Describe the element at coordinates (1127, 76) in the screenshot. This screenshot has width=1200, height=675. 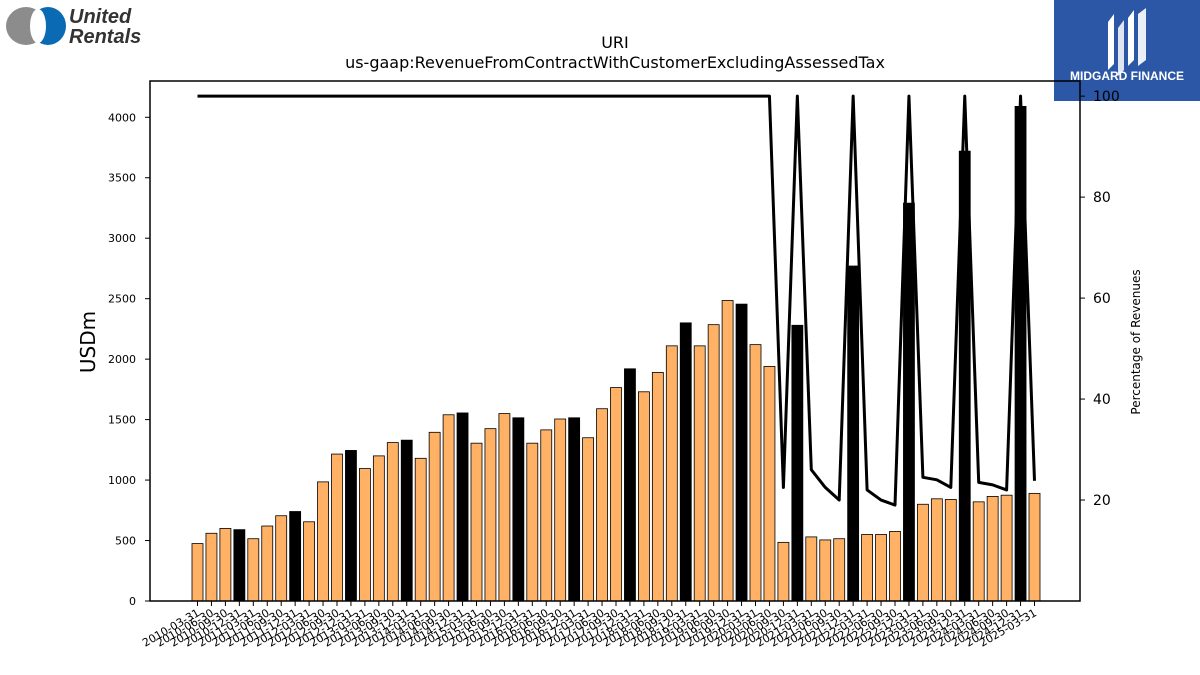
I see `logo-text: MIDGARD FINANCE` at that location.